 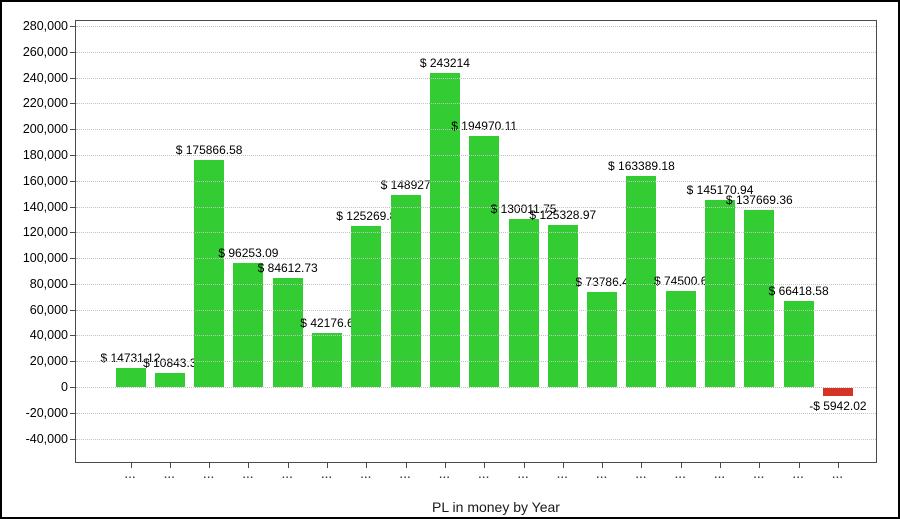 I want to click on bar-value-label: $ 10843.3, so click(x=170, y=363).